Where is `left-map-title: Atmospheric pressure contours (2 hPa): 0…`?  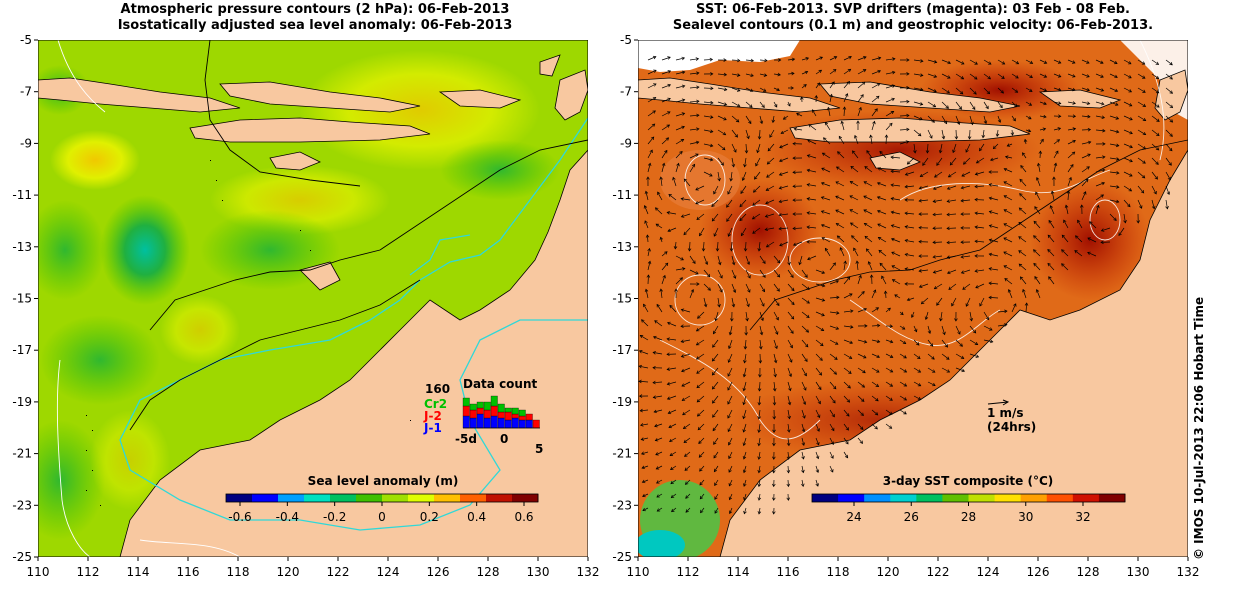 left-map-title: Atmospheric pressure contours (2 hPa): 0… is located at coordinates (315, 18).